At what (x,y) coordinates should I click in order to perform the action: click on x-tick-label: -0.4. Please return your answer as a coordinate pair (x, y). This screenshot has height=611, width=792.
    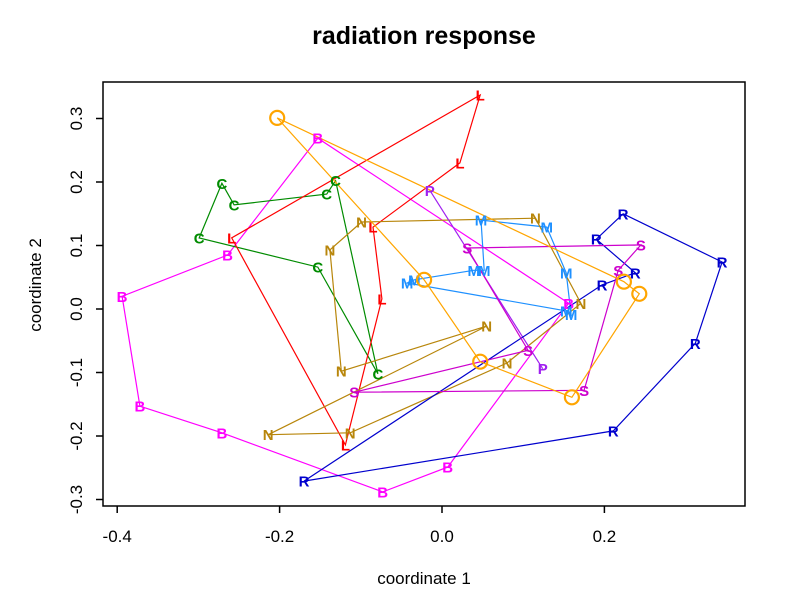
    Looking at the image, I should click on (117, 536).